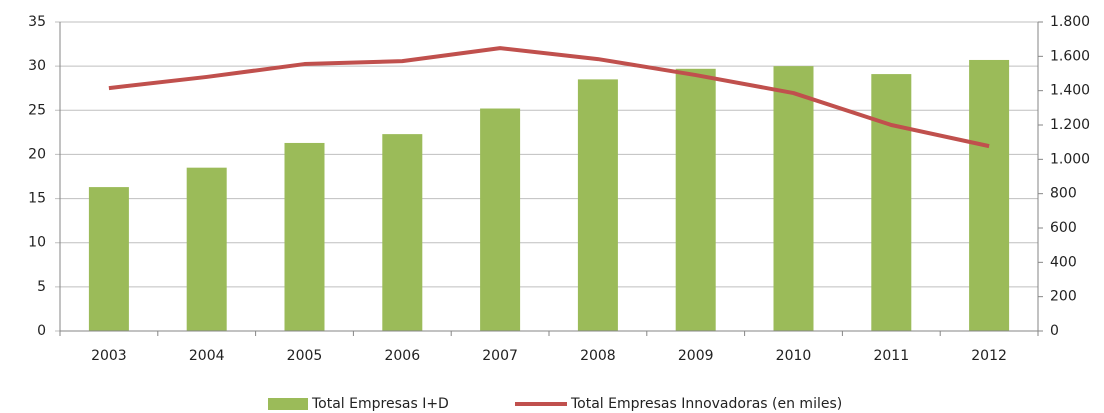 This screenshot has height=413, width=1104. I want to click on y-tick-label: 10, so click(37, 243).